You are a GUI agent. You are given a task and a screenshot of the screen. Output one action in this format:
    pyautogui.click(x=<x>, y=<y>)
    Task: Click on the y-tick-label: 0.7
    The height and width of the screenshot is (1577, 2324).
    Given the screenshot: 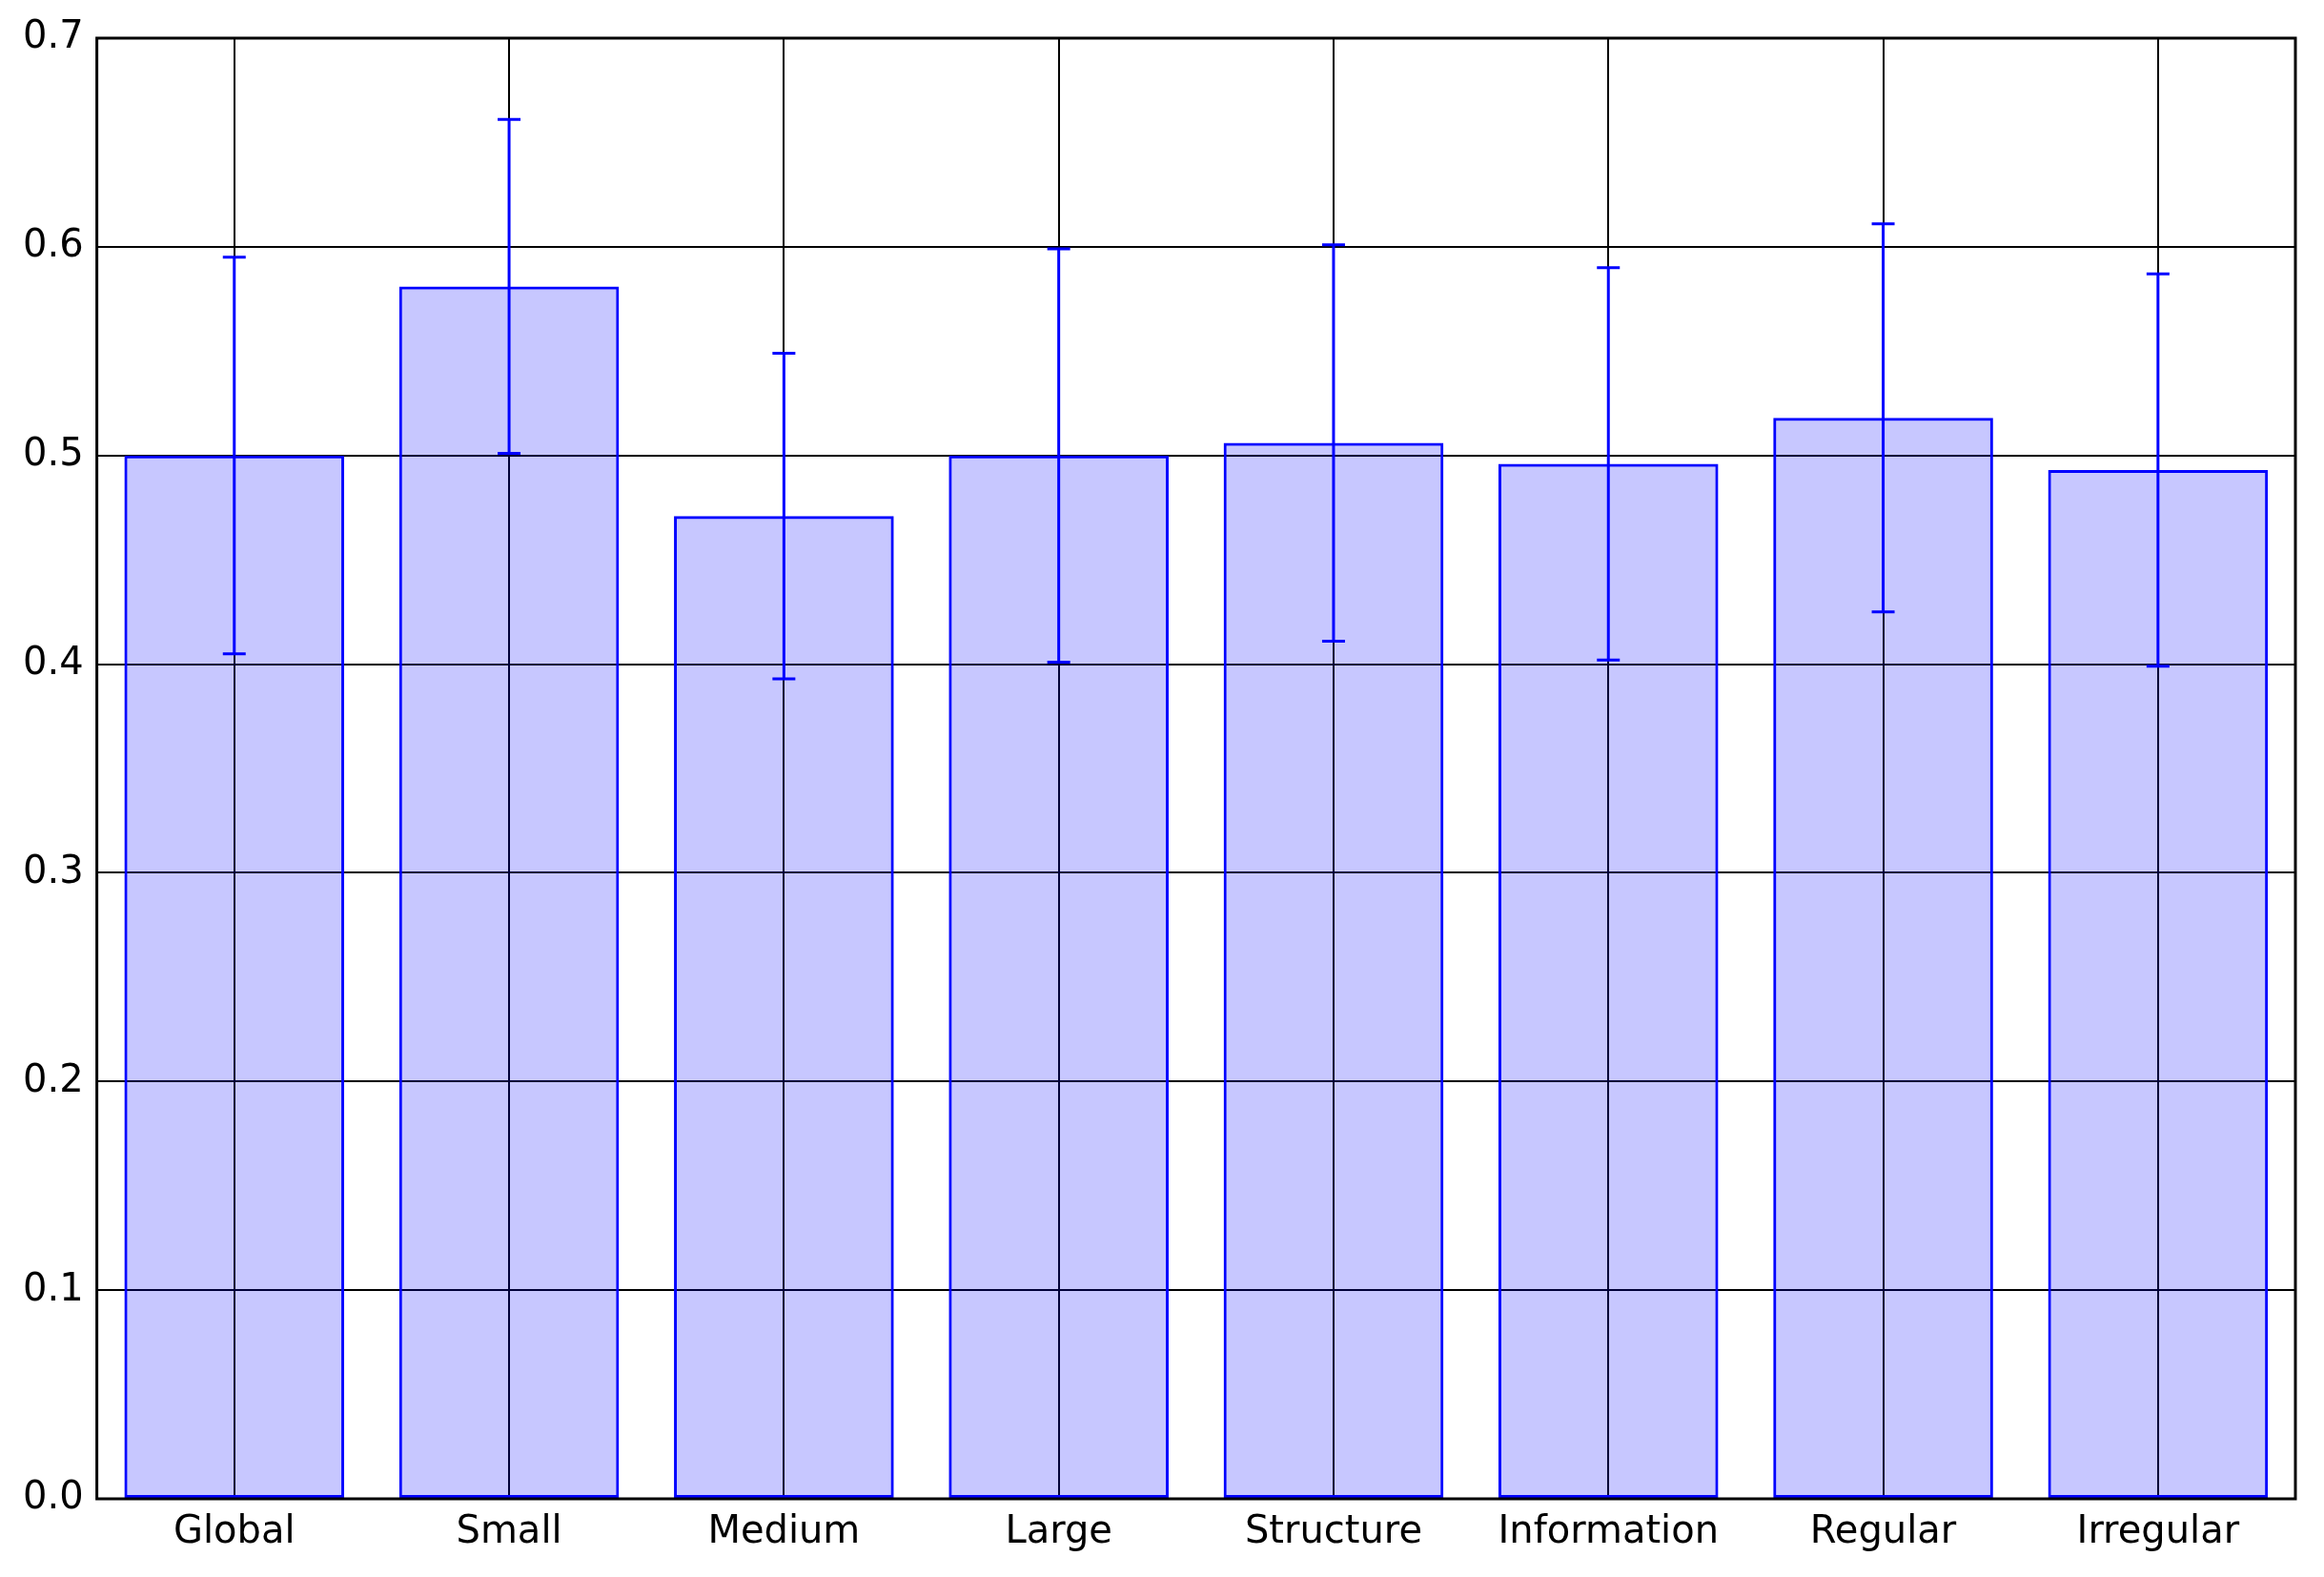 What is the action you would take?
    pyautogui.click(x=53, y=34)
    